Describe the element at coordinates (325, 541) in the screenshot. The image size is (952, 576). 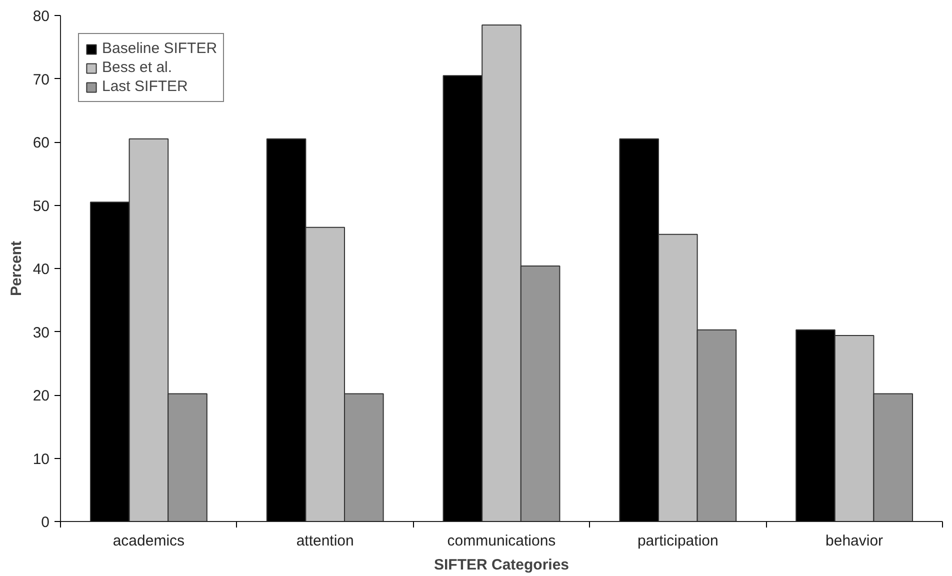
I see `x-tick-label: attention` at that location.